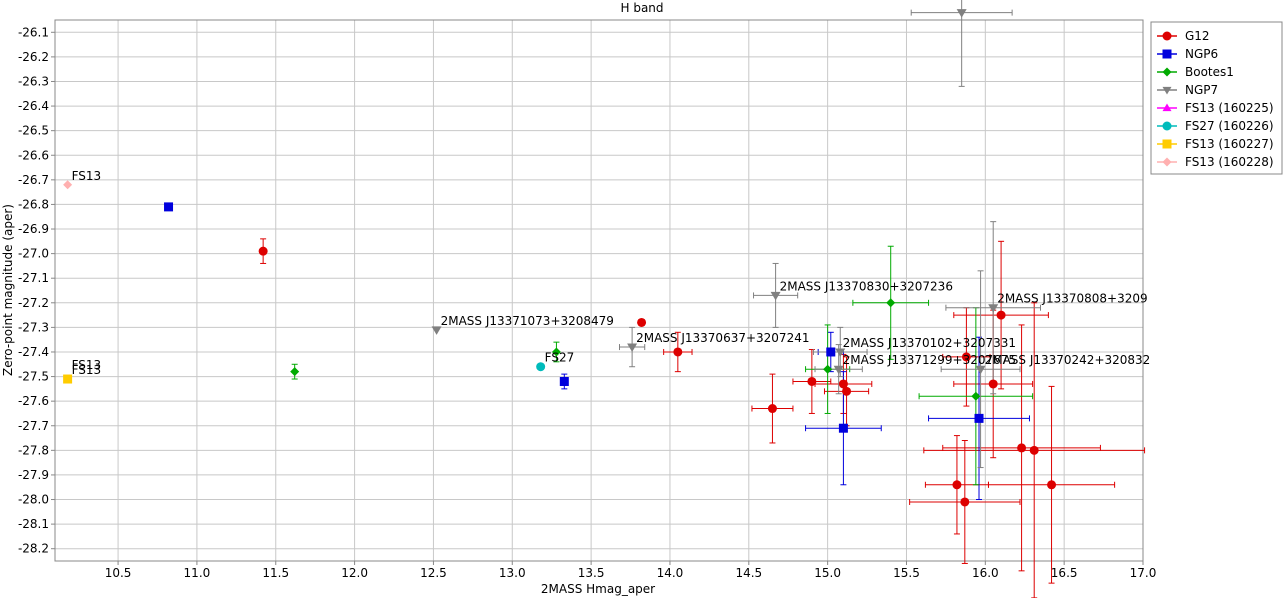 The image size is (1285, 598). I want to click on legend-label: NGP6, so click(1201, 54).